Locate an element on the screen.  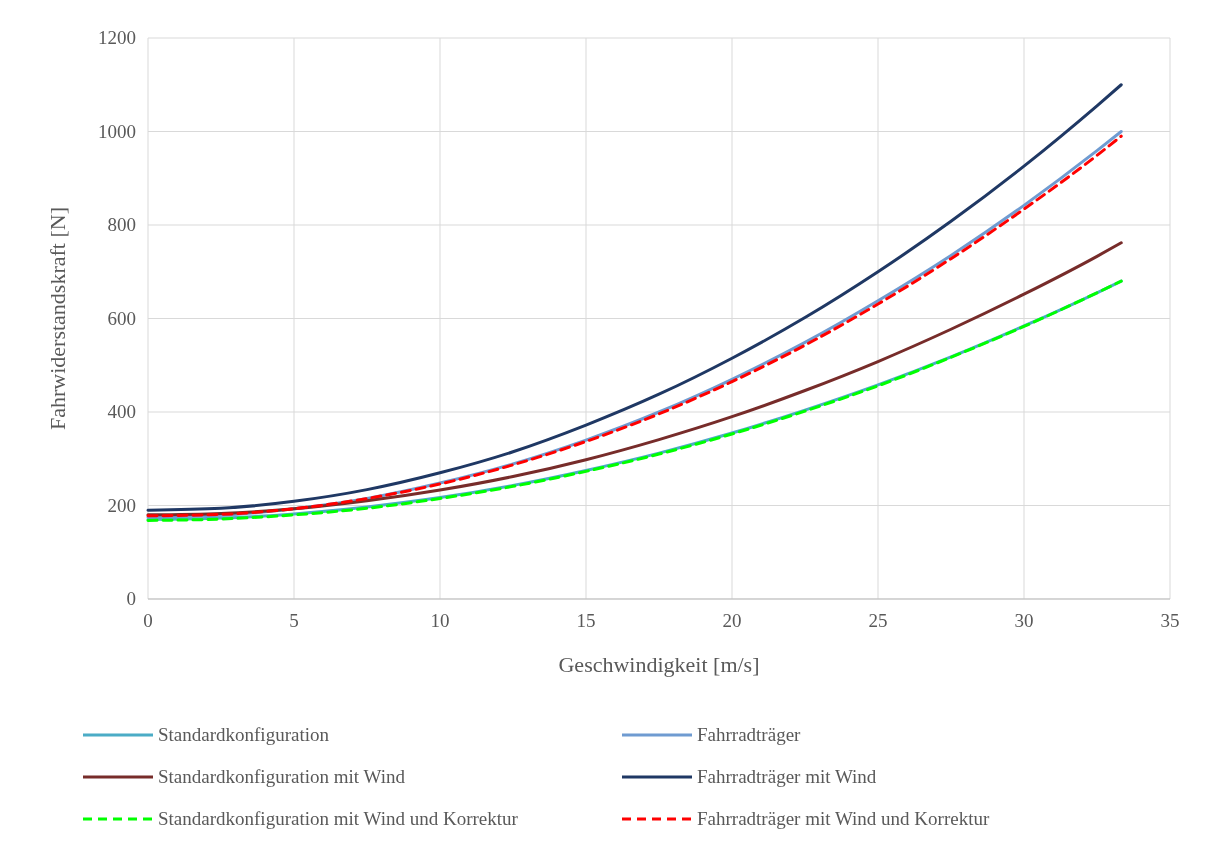
y-tick-label: 800 is located at coordinates (121, 224).